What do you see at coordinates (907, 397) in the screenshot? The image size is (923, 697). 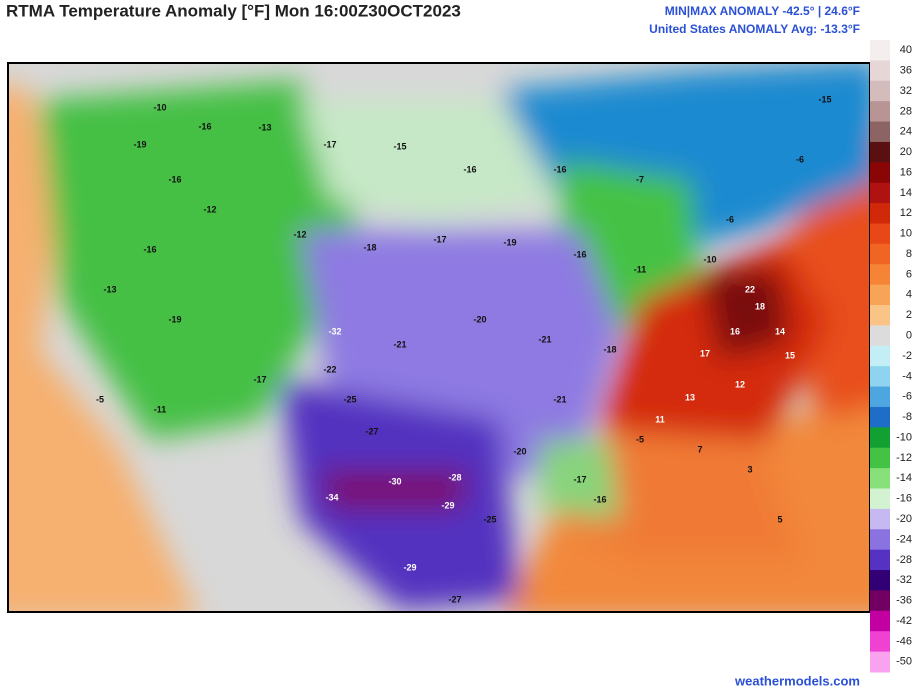 I see `colorbar-label: -6` at bounding box center [907, 397].